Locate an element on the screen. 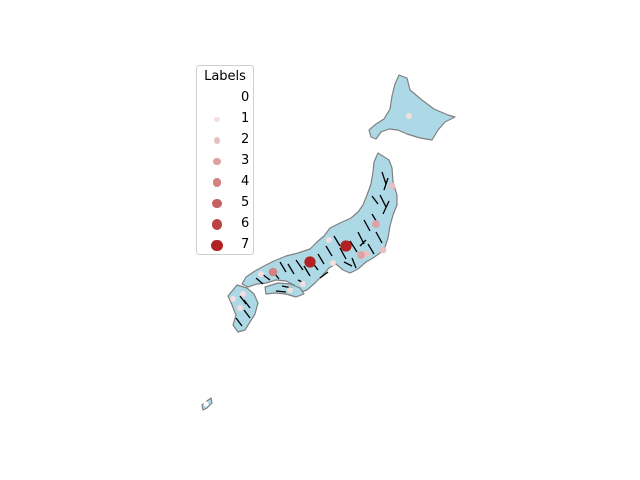  legend-entry-6: 6 is located at coordinates (225, 224).